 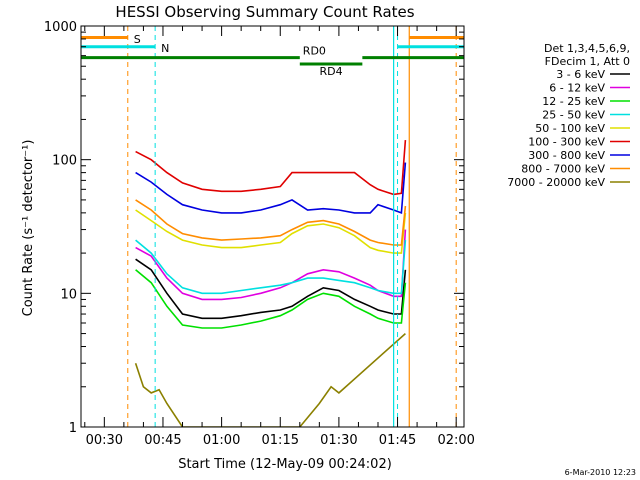 I want to click on legend-entry: 3 - 6 keV, so click(x=580, y=74).